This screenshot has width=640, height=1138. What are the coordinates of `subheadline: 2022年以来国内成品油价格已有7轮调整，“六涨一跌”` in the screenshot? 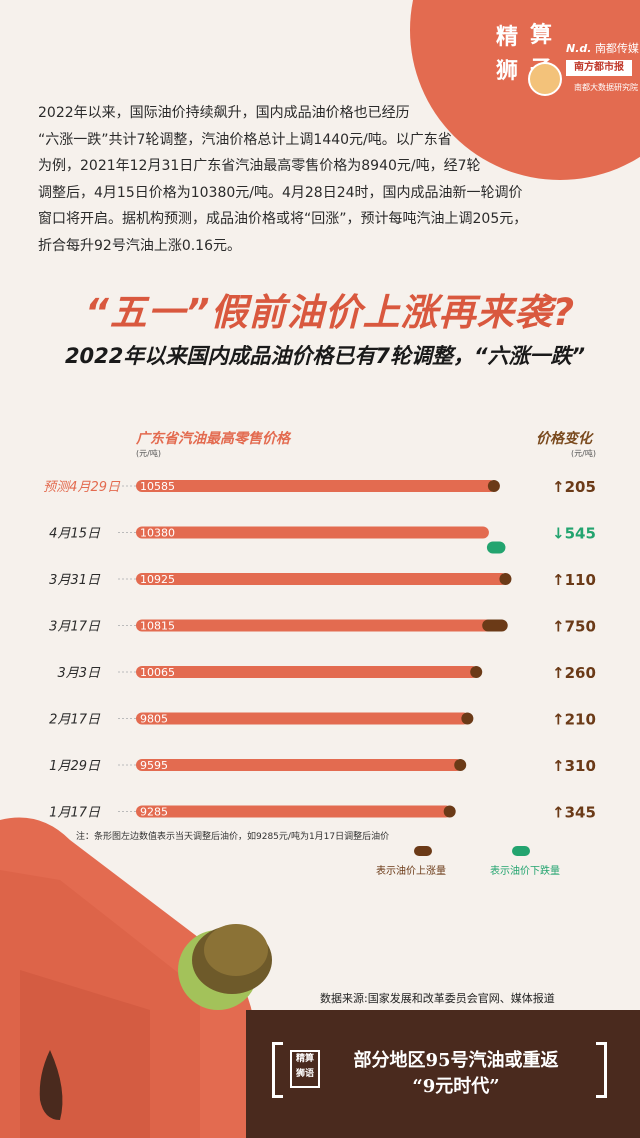 It's located at (325, 356).